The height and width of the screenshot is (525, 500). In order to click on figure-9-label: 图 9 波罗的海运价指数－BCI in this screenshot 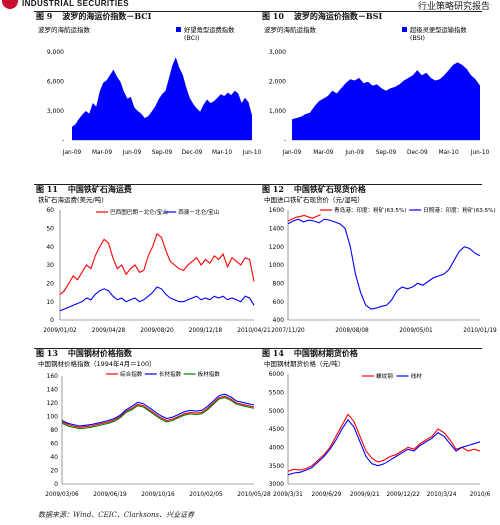, I will do `click(94, 16)`.